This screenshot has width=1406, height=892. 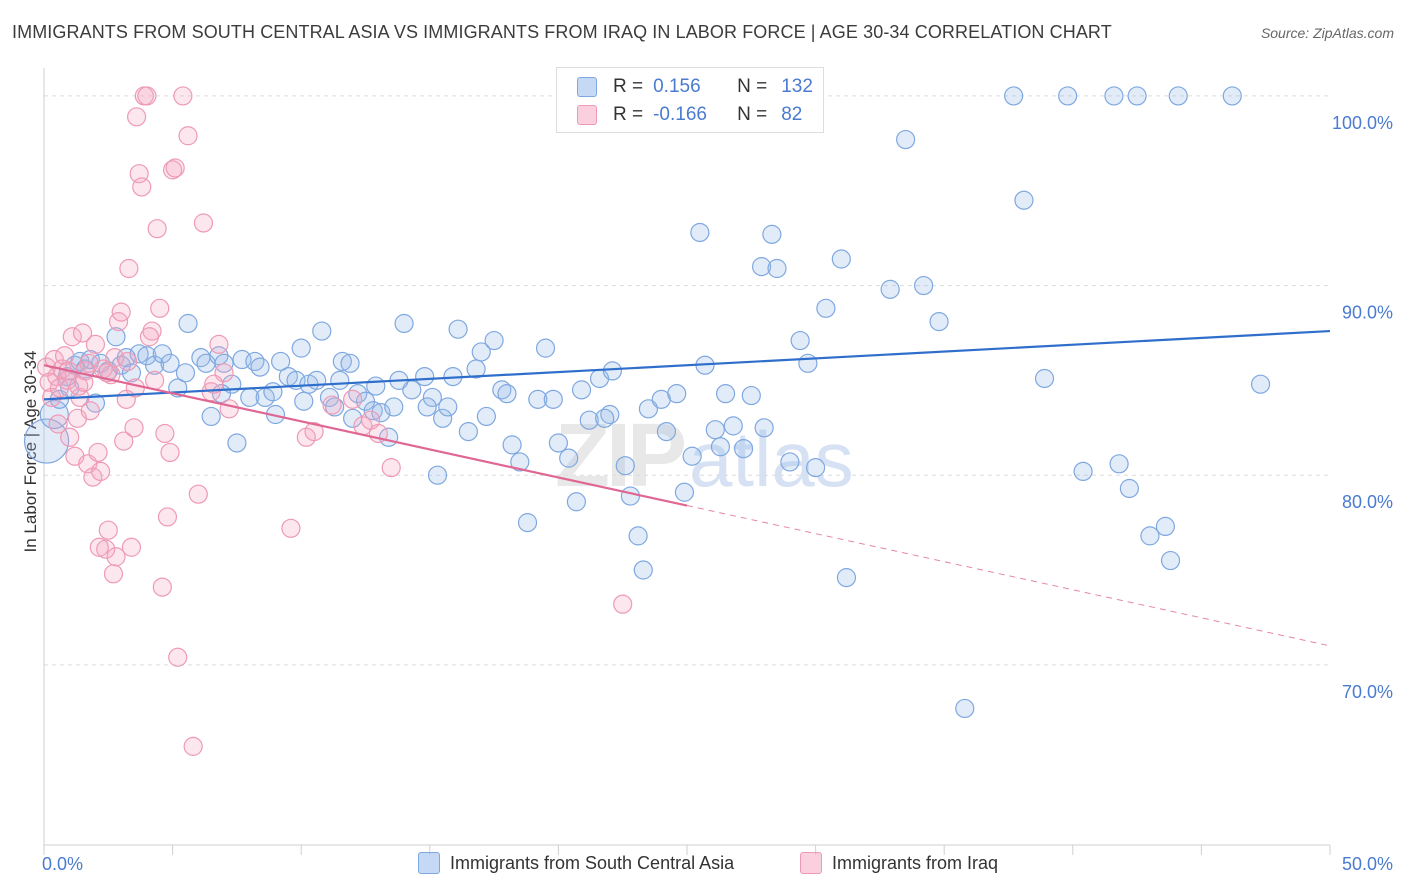 What do you see at coordinates (30, 452) in the screenshot?
I see `y-axis-label: In Labor Force | Age 30-34` at bounding box center [30, 452].